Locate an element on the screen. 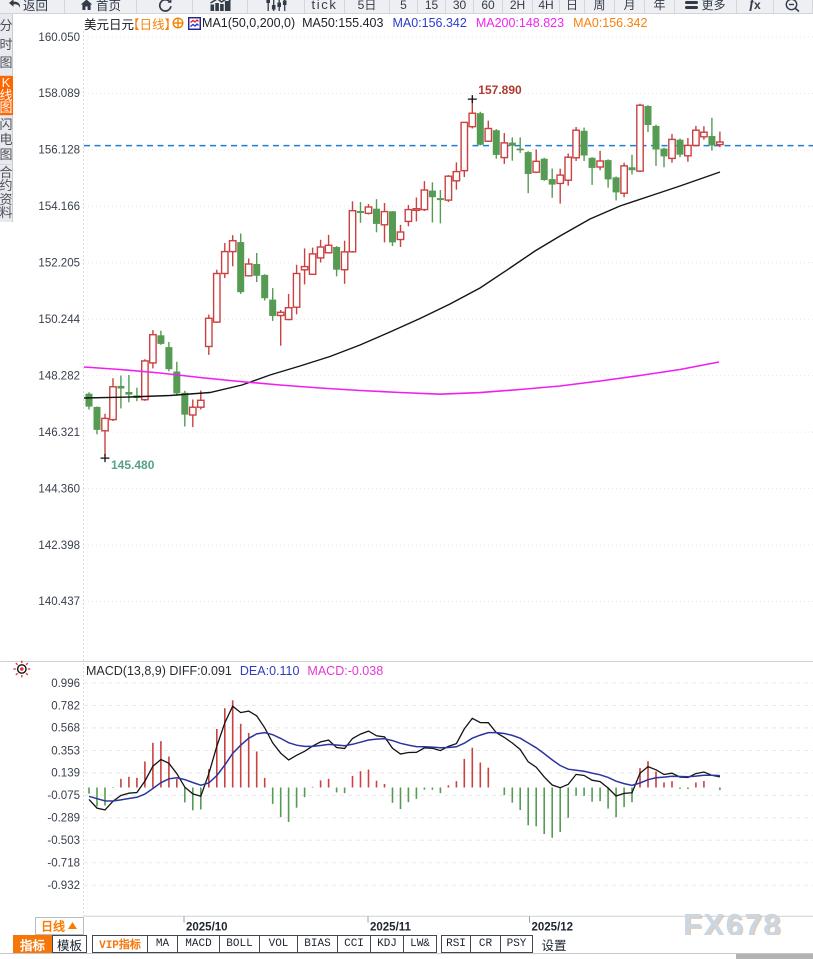 Image resolution: width=813 pixels, height=959 pixels. svg-text: 2025/11 is located at coordinates (391, 928).